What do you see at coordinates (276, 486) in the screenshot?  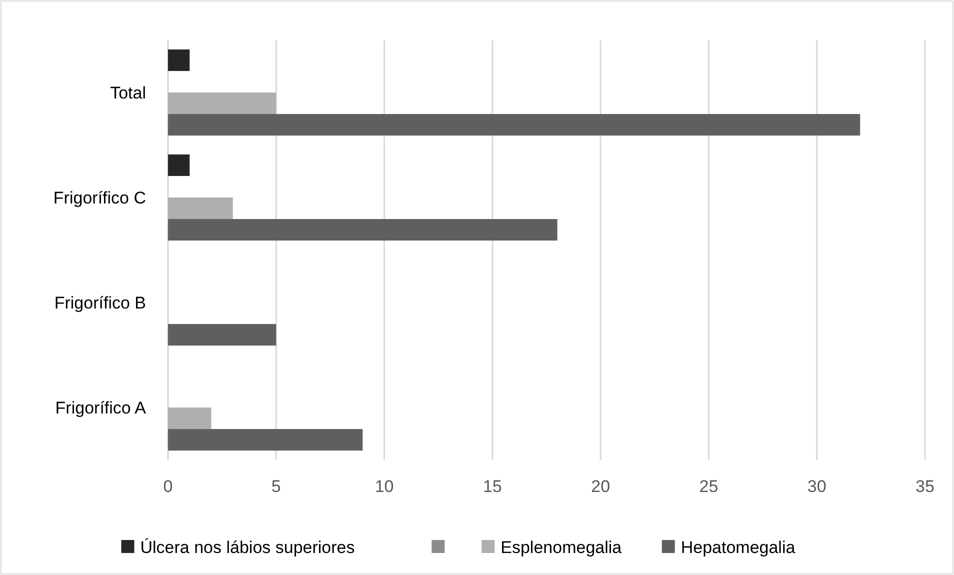 I see `x-tick-label: 5` at bounding box center [276, 486].